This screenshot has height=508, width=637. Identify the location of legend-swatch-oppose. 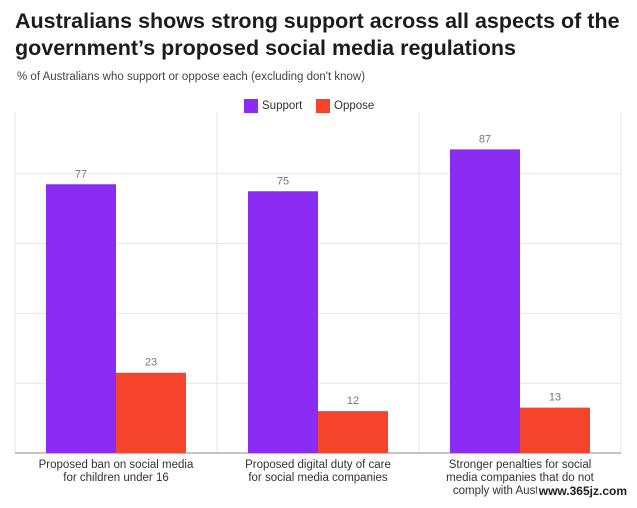
(323, 106).